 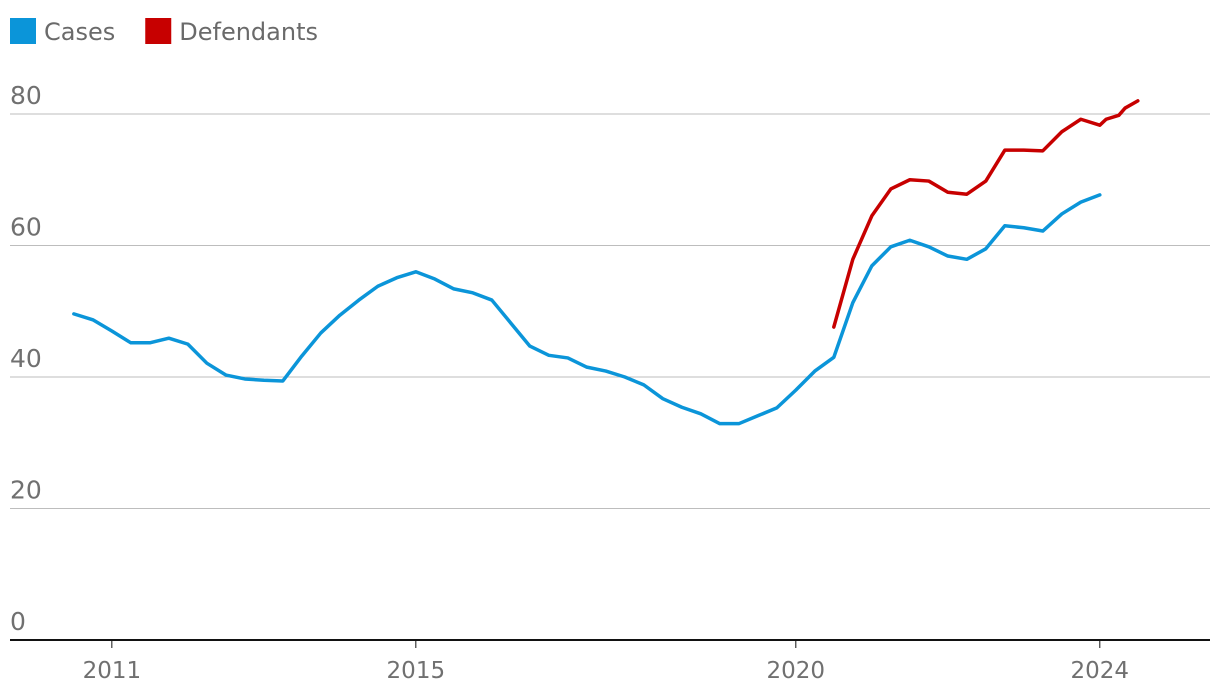 What do you see at coordinates (26, 227) in the screenshot?
I see `y-tick-label: 60` at bounding box center [26, 227].